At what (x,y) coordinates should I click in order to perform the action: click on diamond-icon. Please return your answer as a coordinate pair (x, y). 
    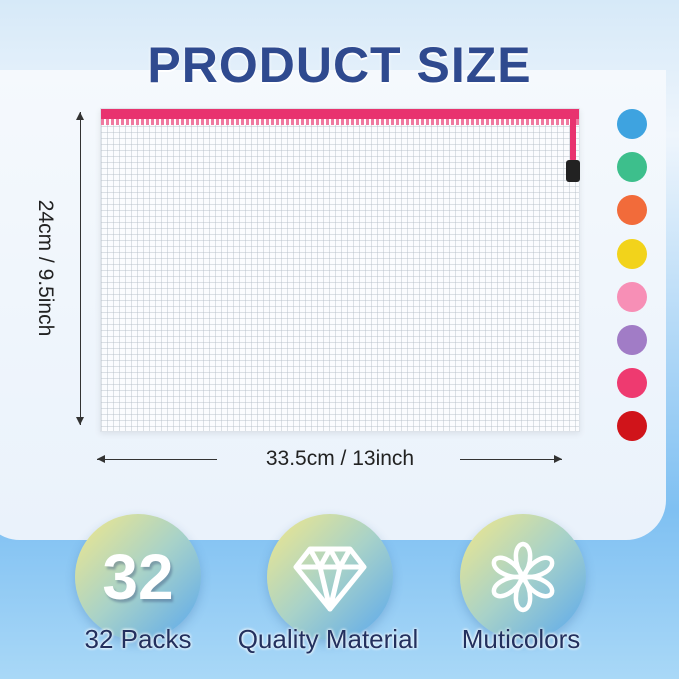
    Looking at the image, I should click on (330, 579).